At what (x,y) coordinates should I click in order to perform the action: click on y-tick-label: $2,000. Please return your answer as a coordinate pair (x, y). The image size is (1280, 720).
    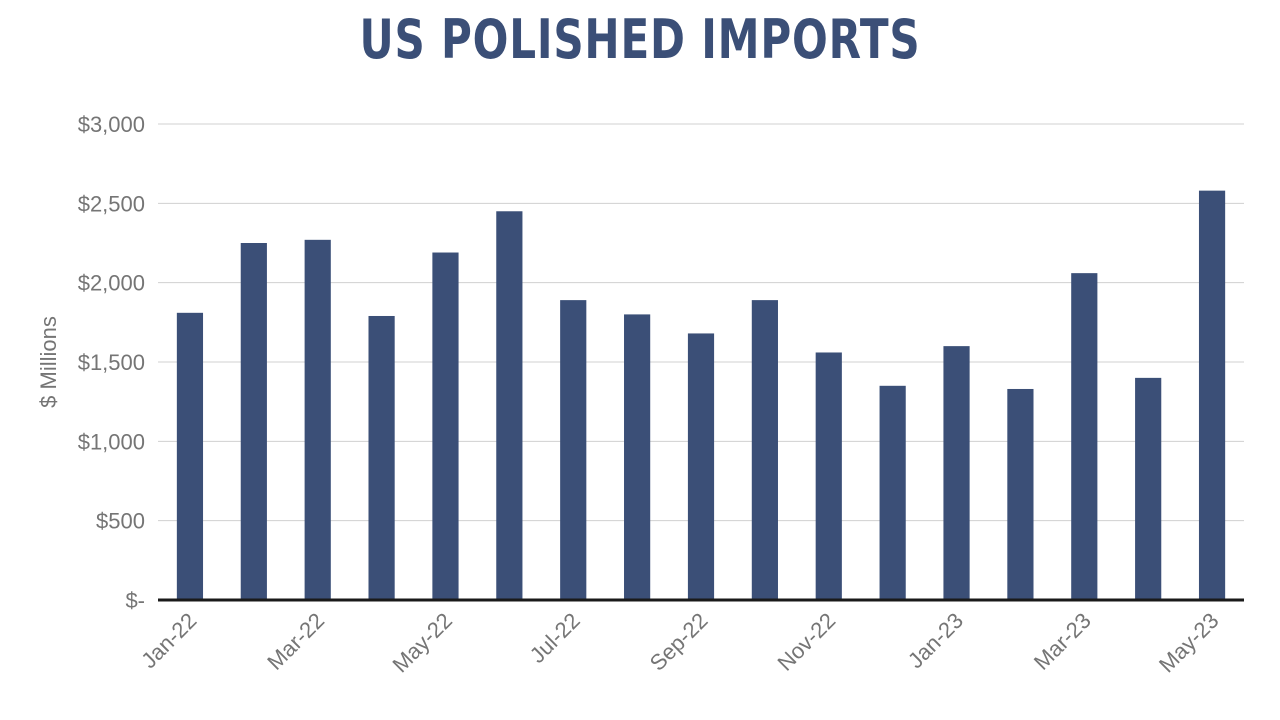
    Looking at the image, I should click on (111, 283).